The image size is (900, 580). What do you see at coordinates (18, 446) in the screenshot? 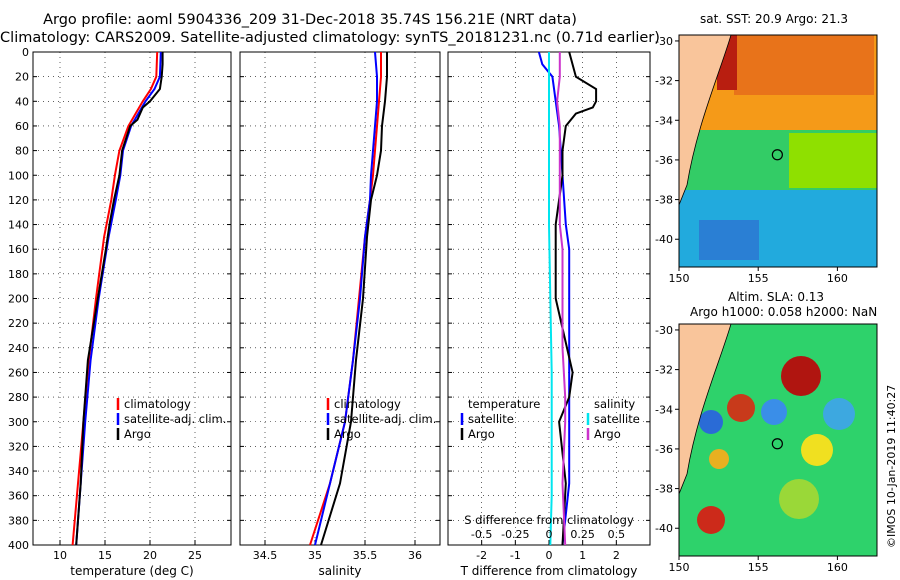
I see `y-tick-label: 320` at bounding box center [18, 446].